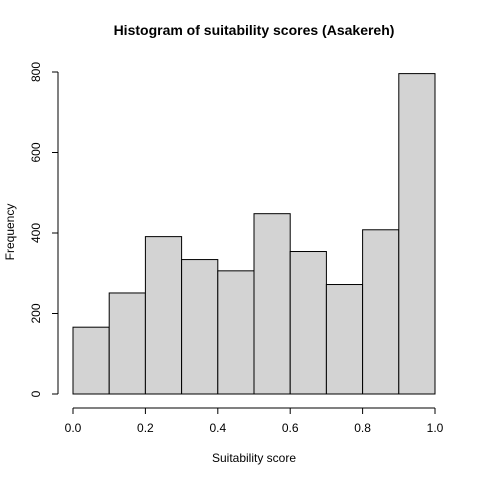 The image size is (480, 480). Describe the element at coordinates (10, 232) in the screenshot. I see `y-axis-label: Frequency` at that location.